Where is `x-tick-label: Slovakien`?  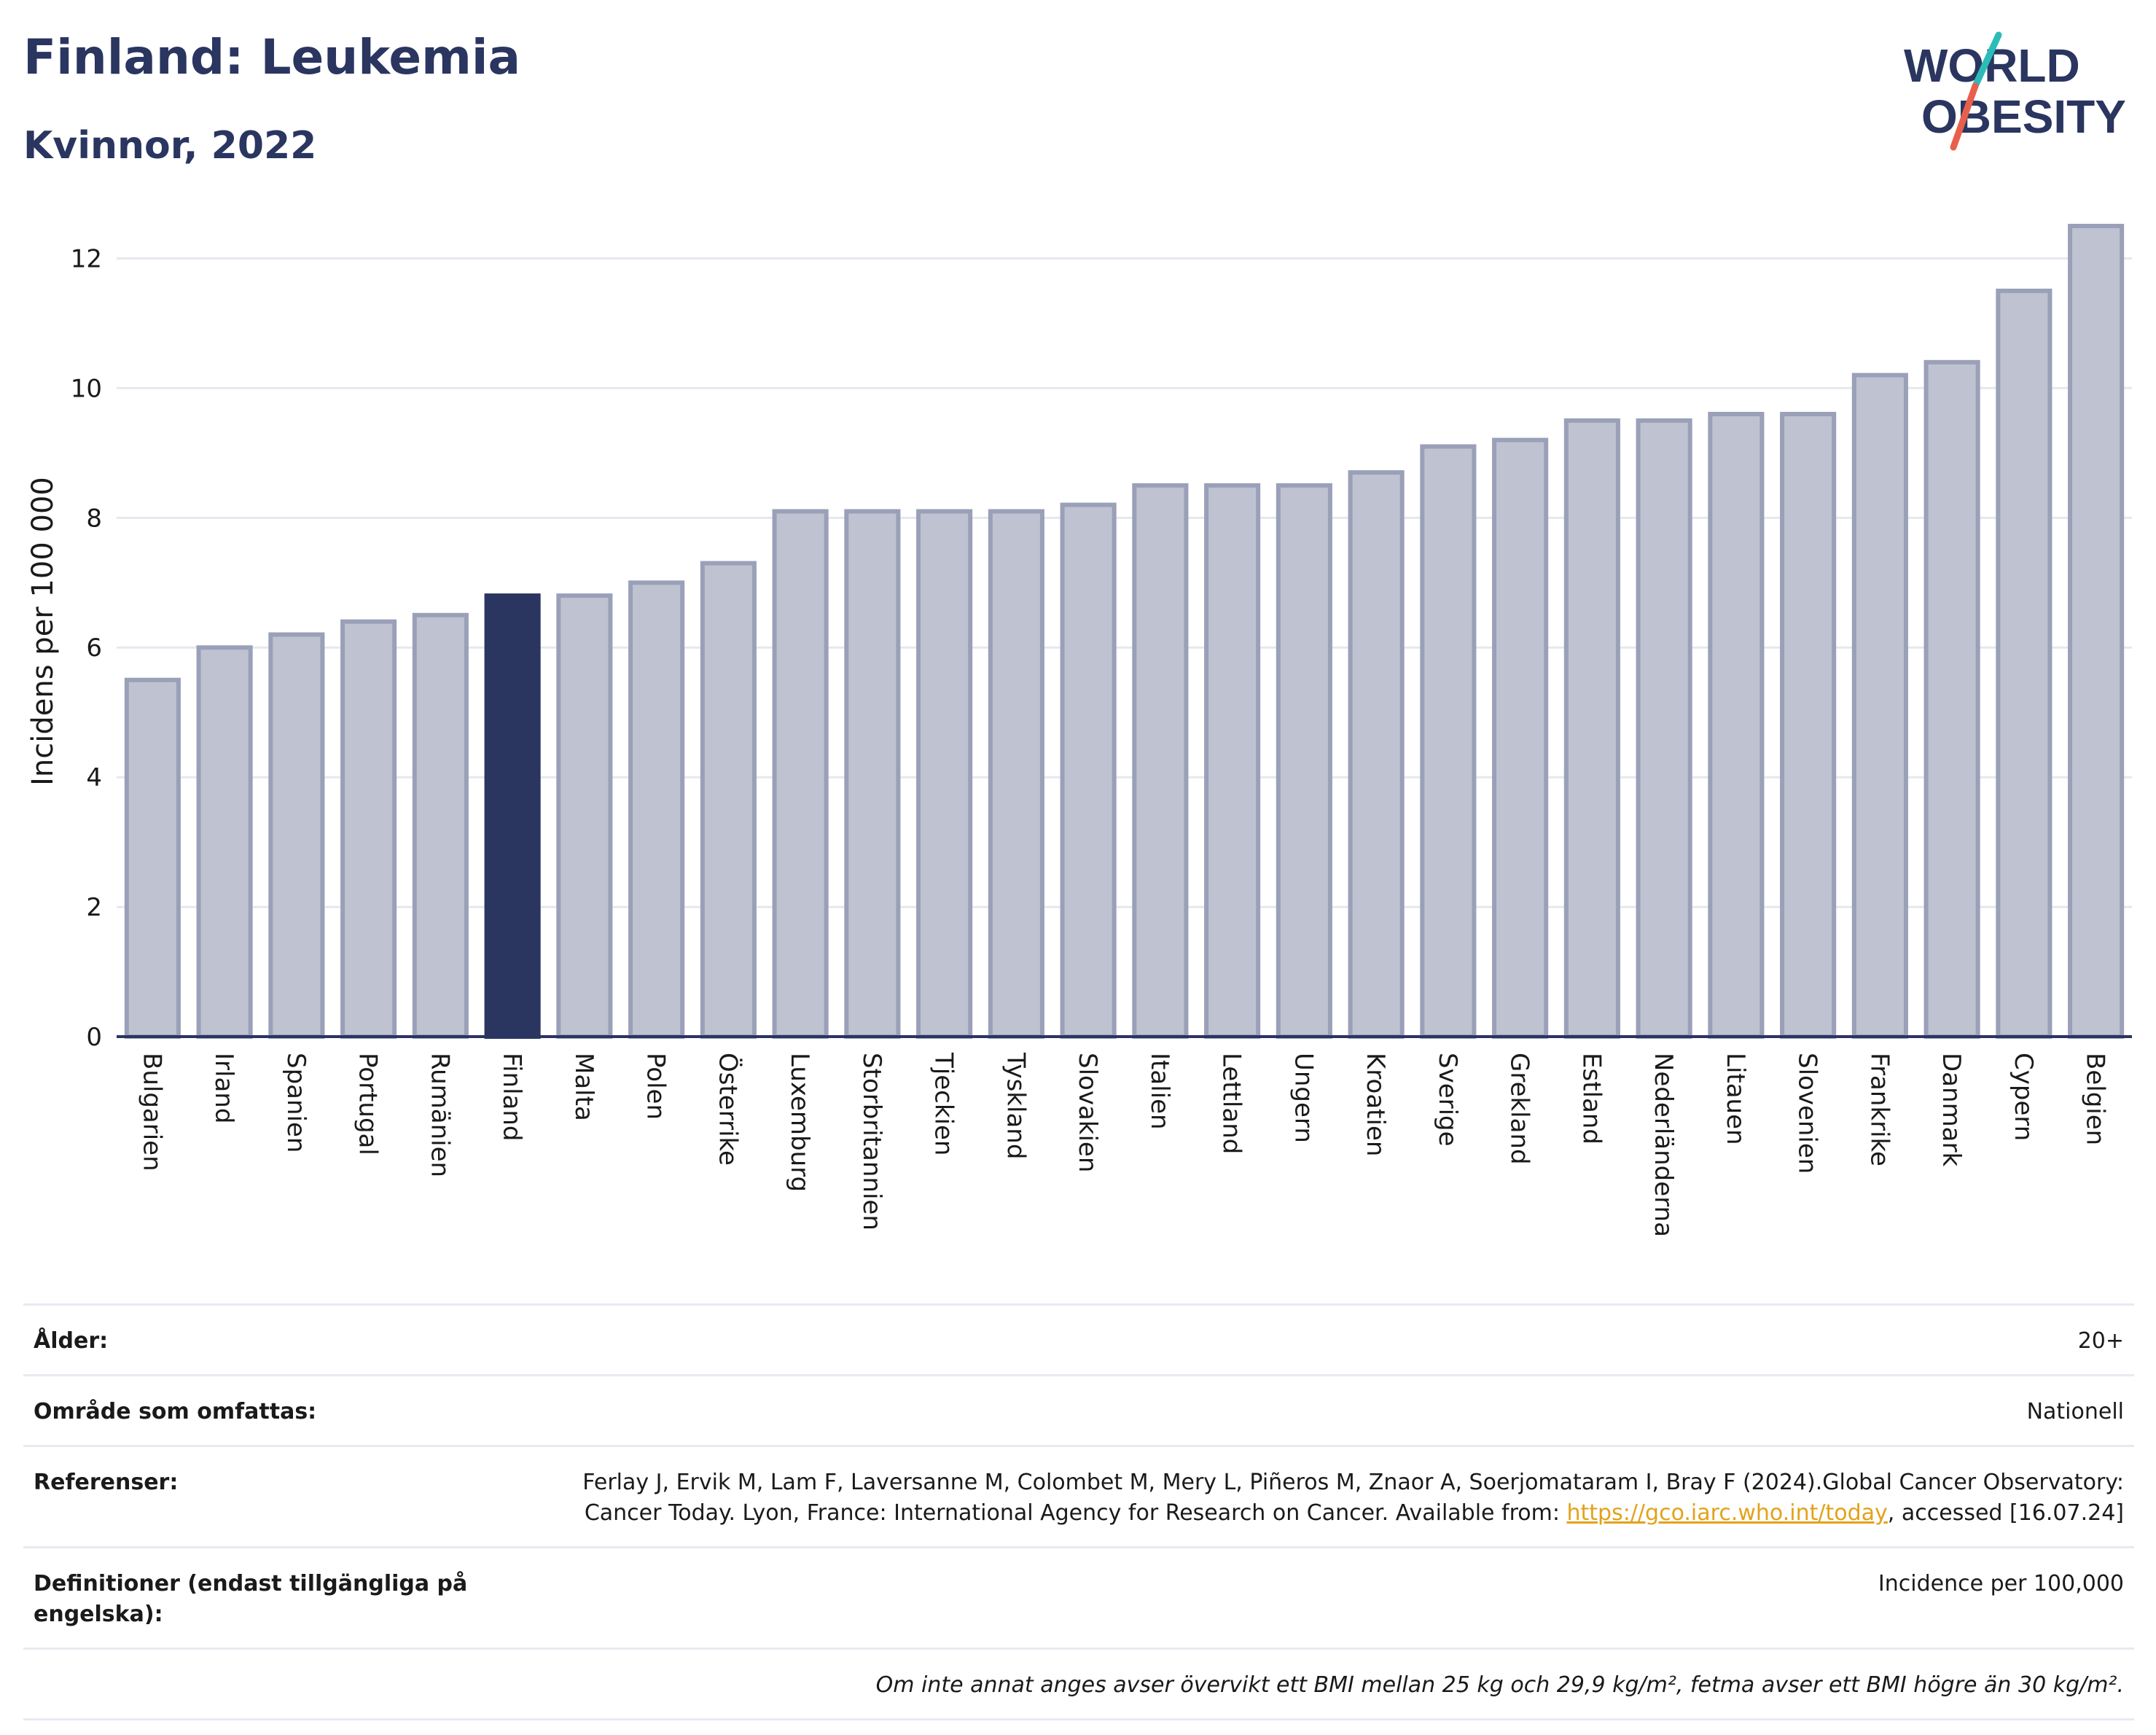 x-tick-label: Slovakien is located at coordinates (1087, 1112).